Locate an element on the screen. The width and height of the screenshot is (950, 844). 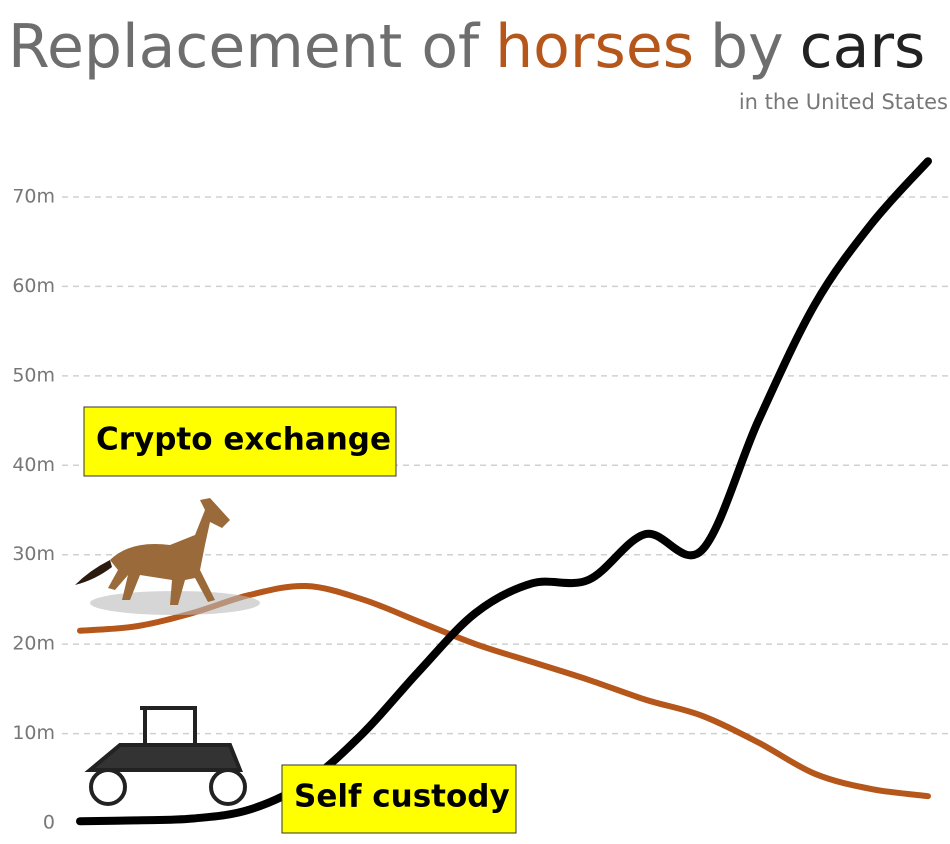
annotation-text: Crypto exchange is located at coordinates (243, 440).